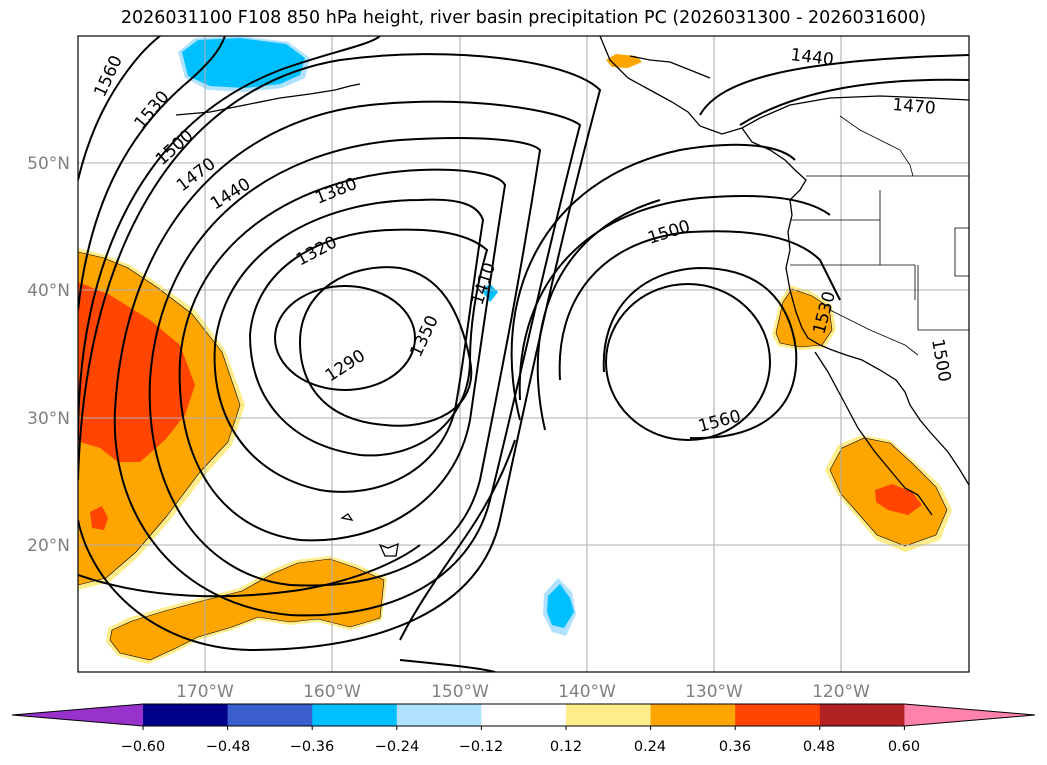 The width and height of the screenshot is (1047, 765). What do you see at coordinates (317, 251) in the screenshot?
I see `contour-label: 1320` at bounding box center [317, 251].